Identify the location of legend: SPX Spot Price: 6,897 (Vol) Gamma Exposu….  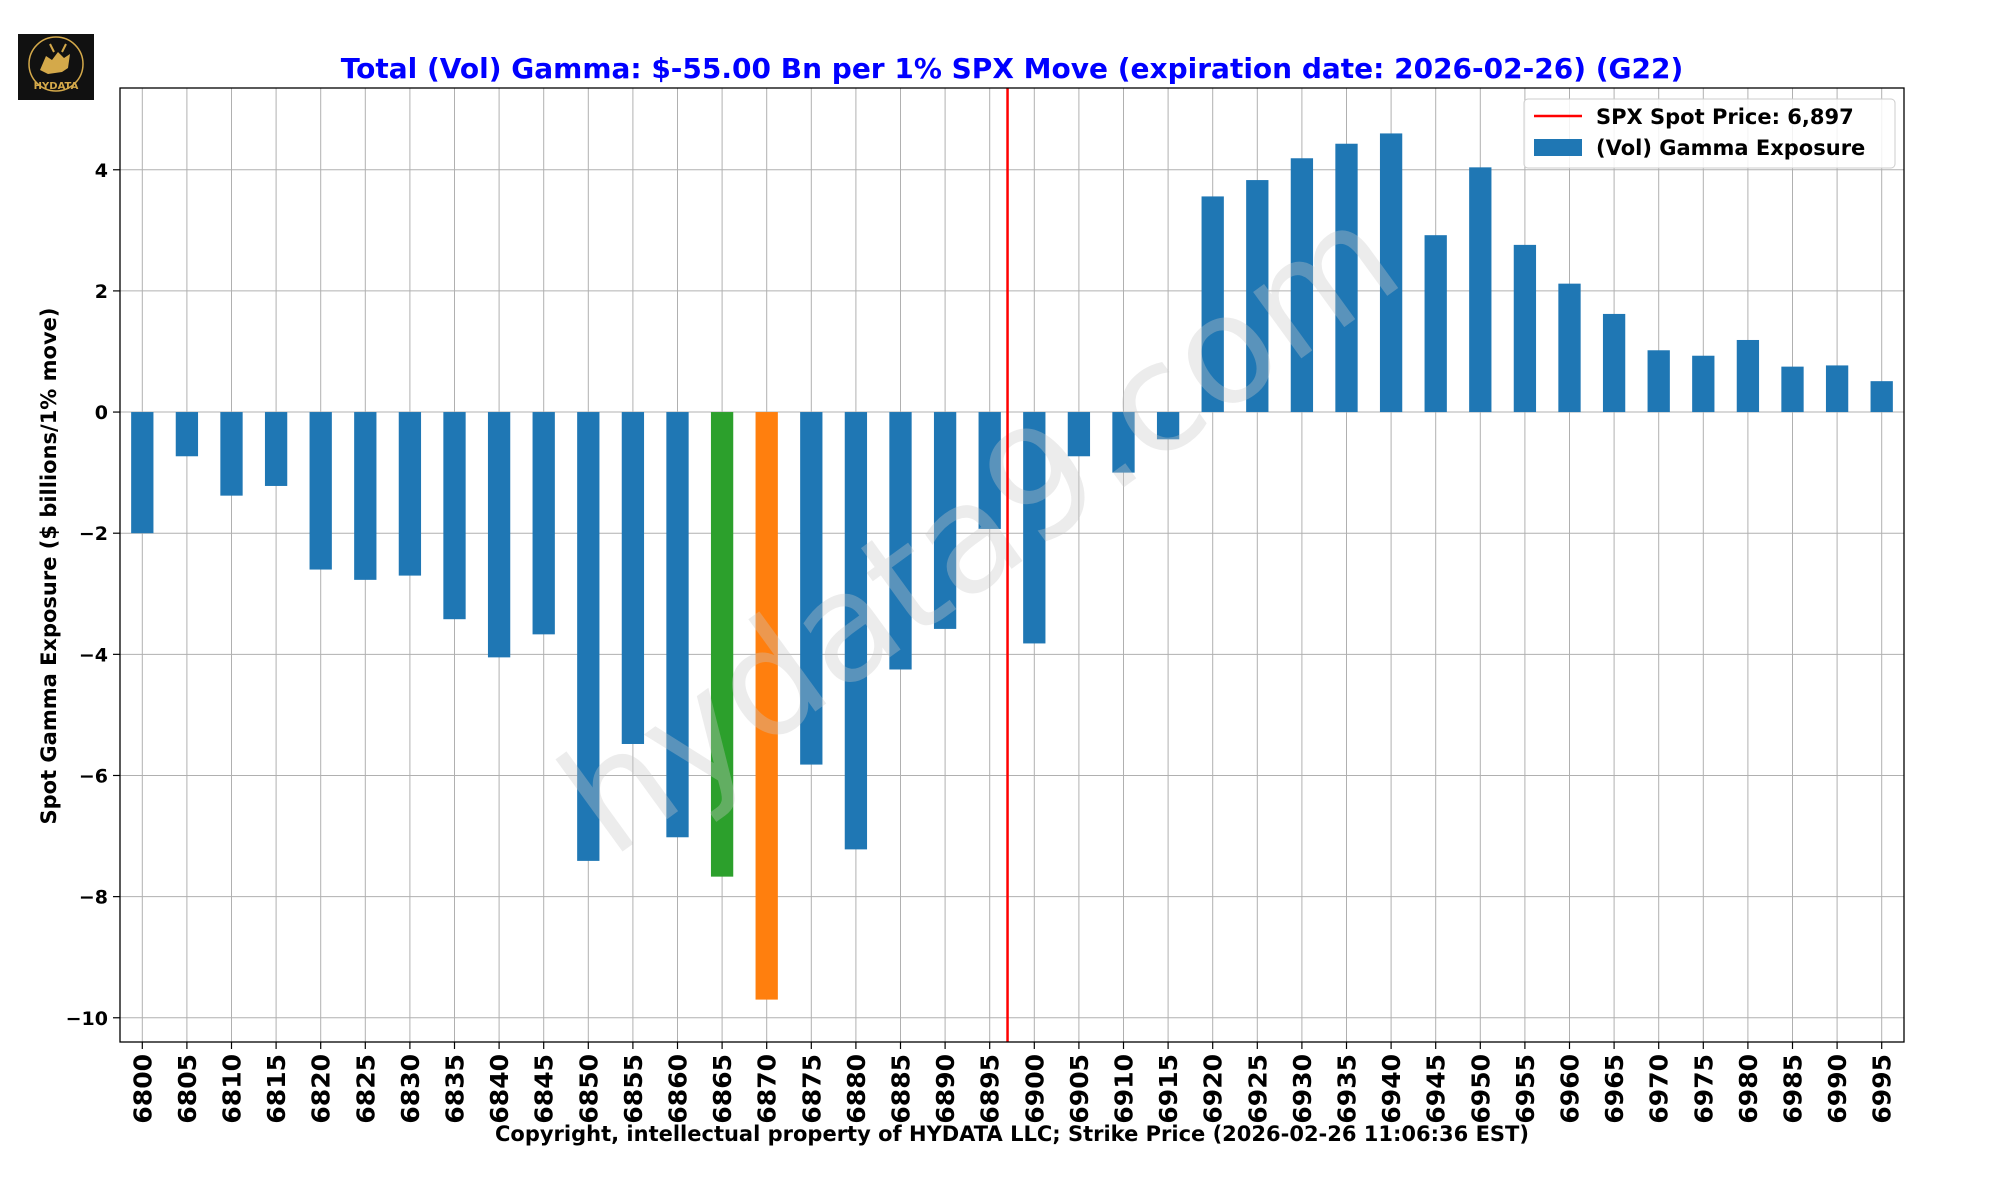
(1709, 133).